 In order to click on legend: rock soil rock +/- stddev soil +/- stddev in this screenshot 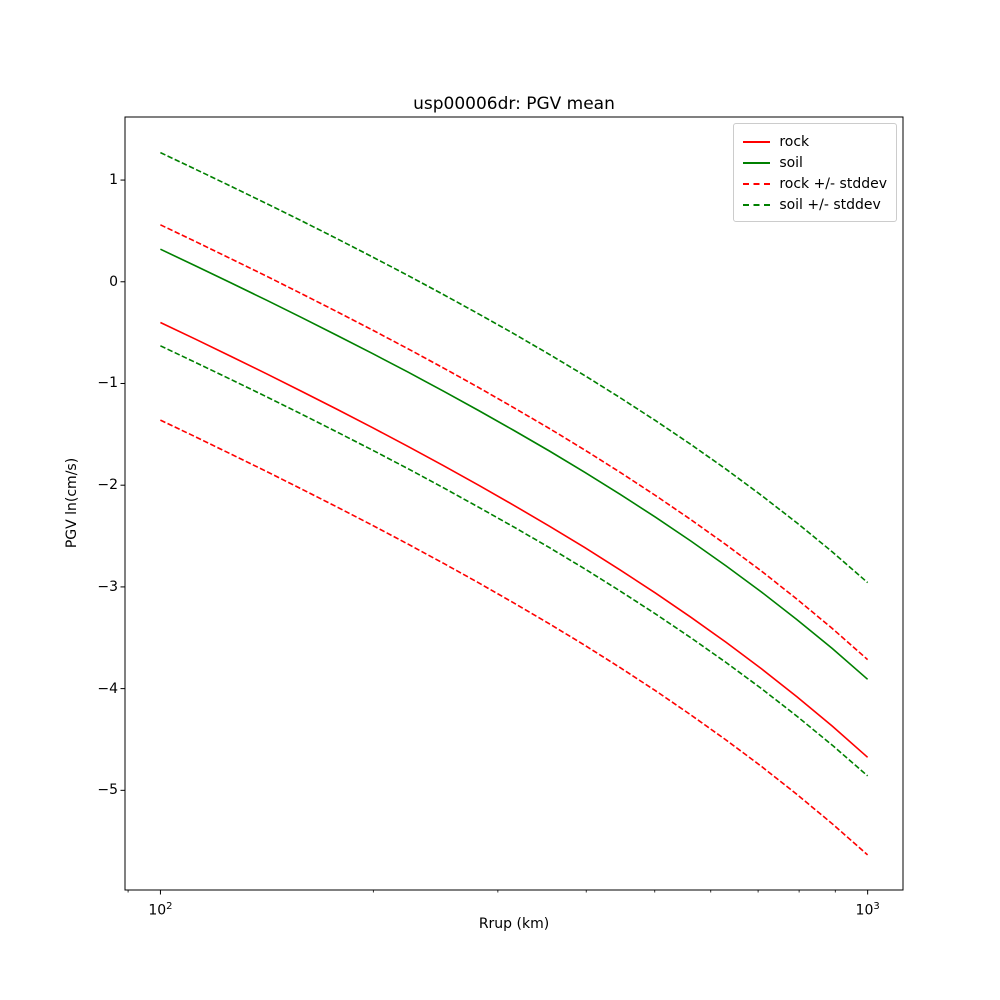, I will do `click(815, 172)`.